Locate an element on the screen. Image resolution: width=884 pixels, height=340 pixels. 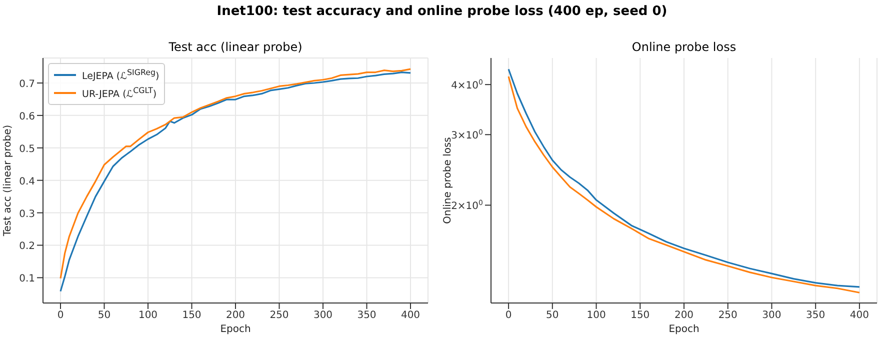
y-tick-label: 0.2 is located at coordinates (27, 246).